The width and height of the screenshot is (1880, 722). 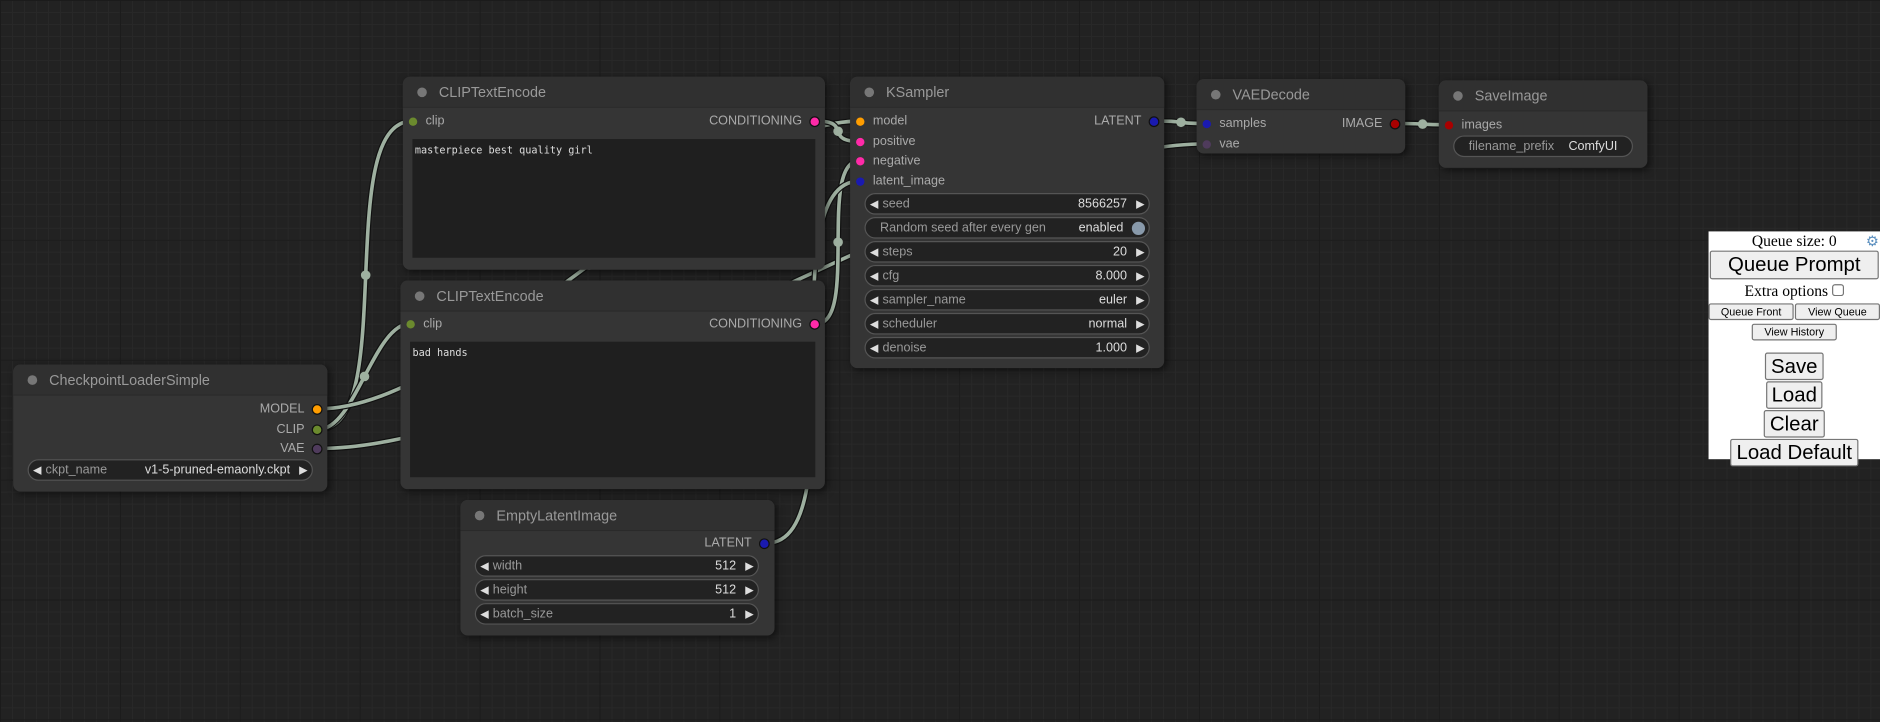 I want to click on node-title-bar: EmptyLatentImage, so click(x=617, y=515).